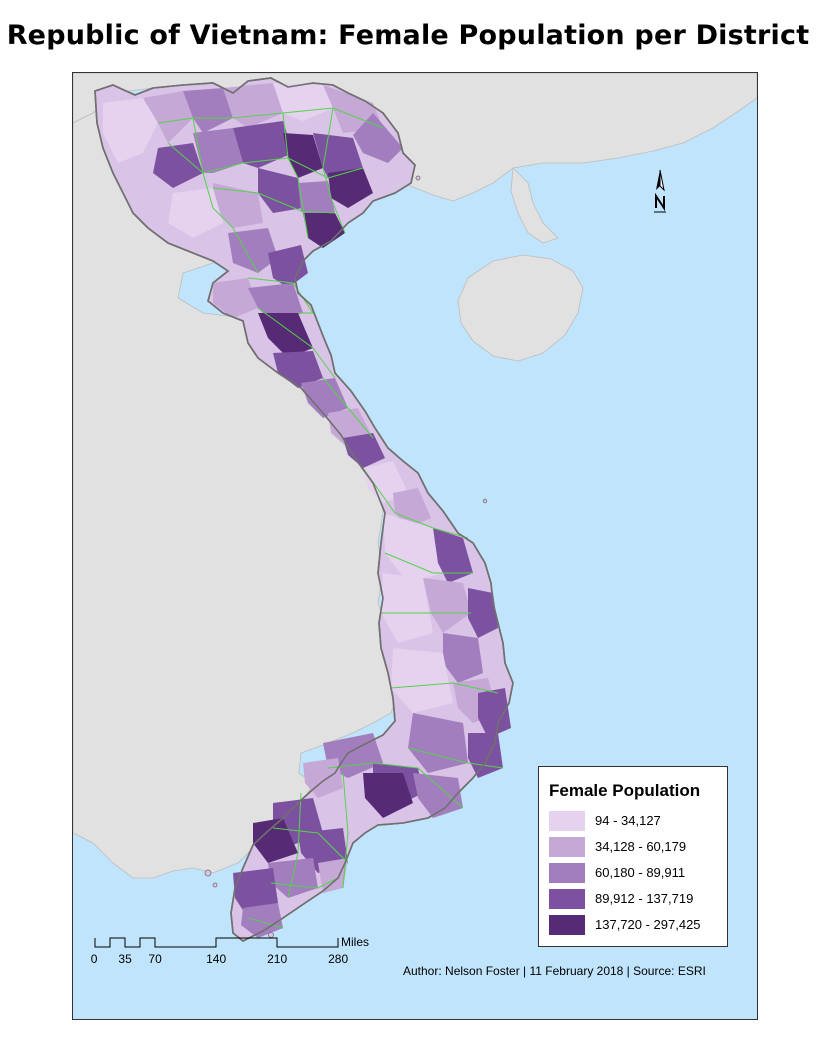 The image size is (816, 1056). I want to click on hainan-island, so click(520, 308).